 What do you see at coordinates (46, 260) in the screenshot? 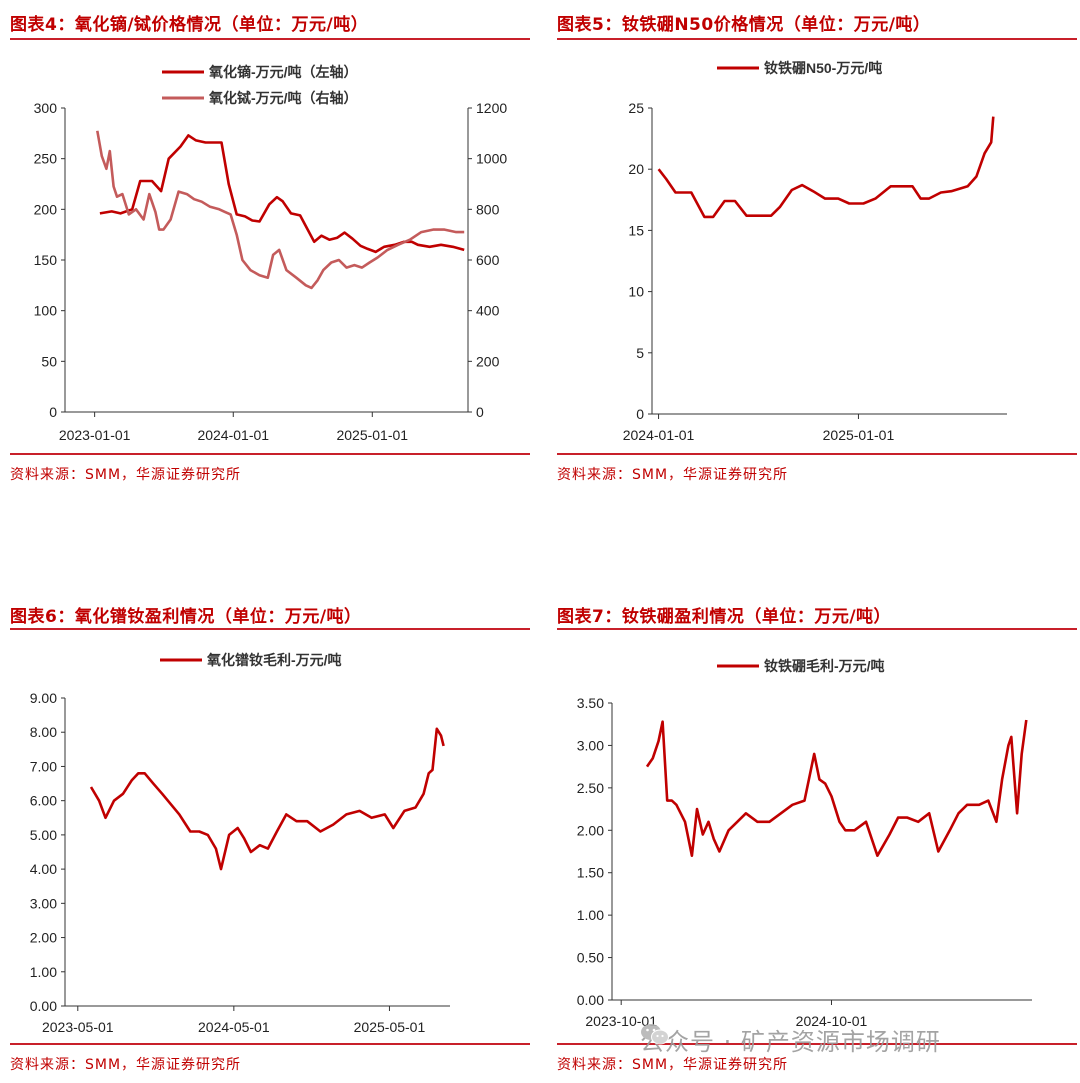
I see `y-tick-label: 150` at bounding box center [46, 260].